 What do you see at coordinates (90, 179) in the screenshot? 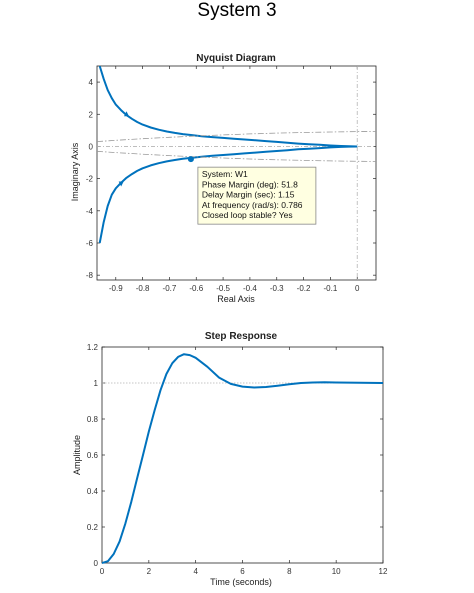
I see `nyquist-ytick-label: -2` at bounding box center [90, 179].